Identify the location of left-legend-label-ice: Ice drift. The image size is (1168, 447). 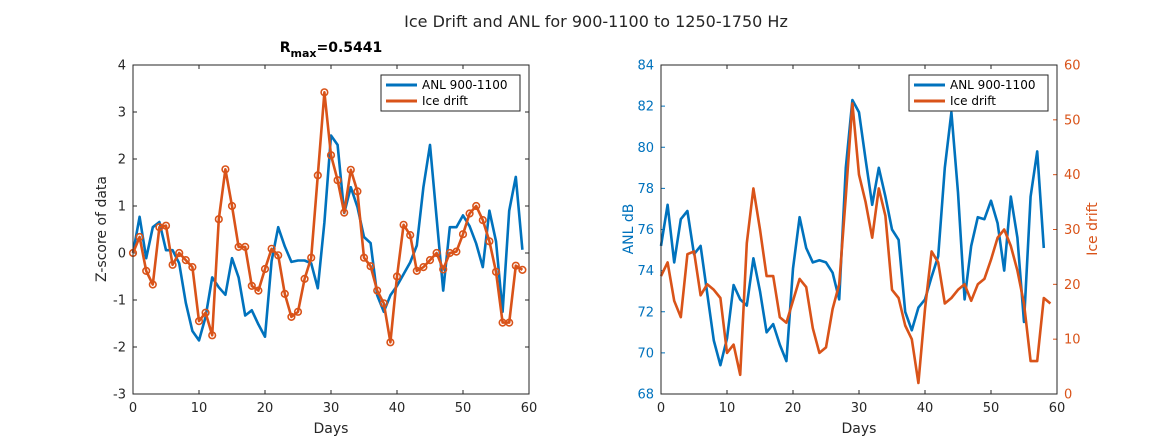
(445, 101).